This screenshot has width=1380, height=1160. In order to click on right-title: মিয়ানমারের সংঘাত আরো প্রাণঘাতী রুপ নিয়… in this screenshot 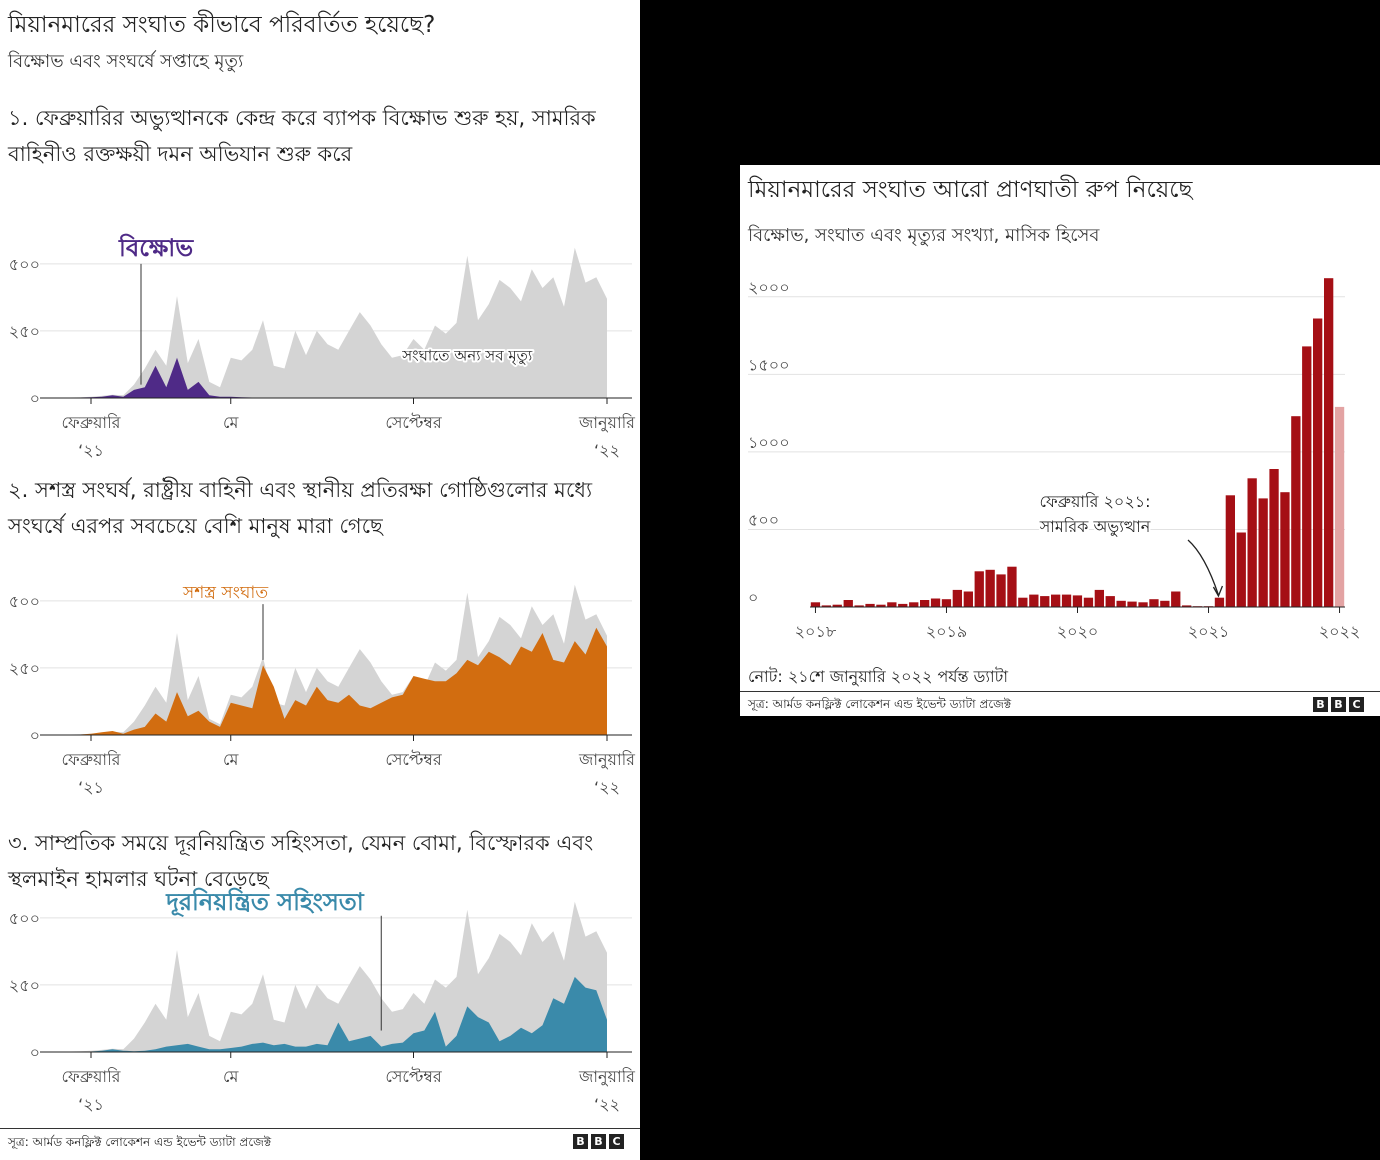, I will do `click(970, 190)`.